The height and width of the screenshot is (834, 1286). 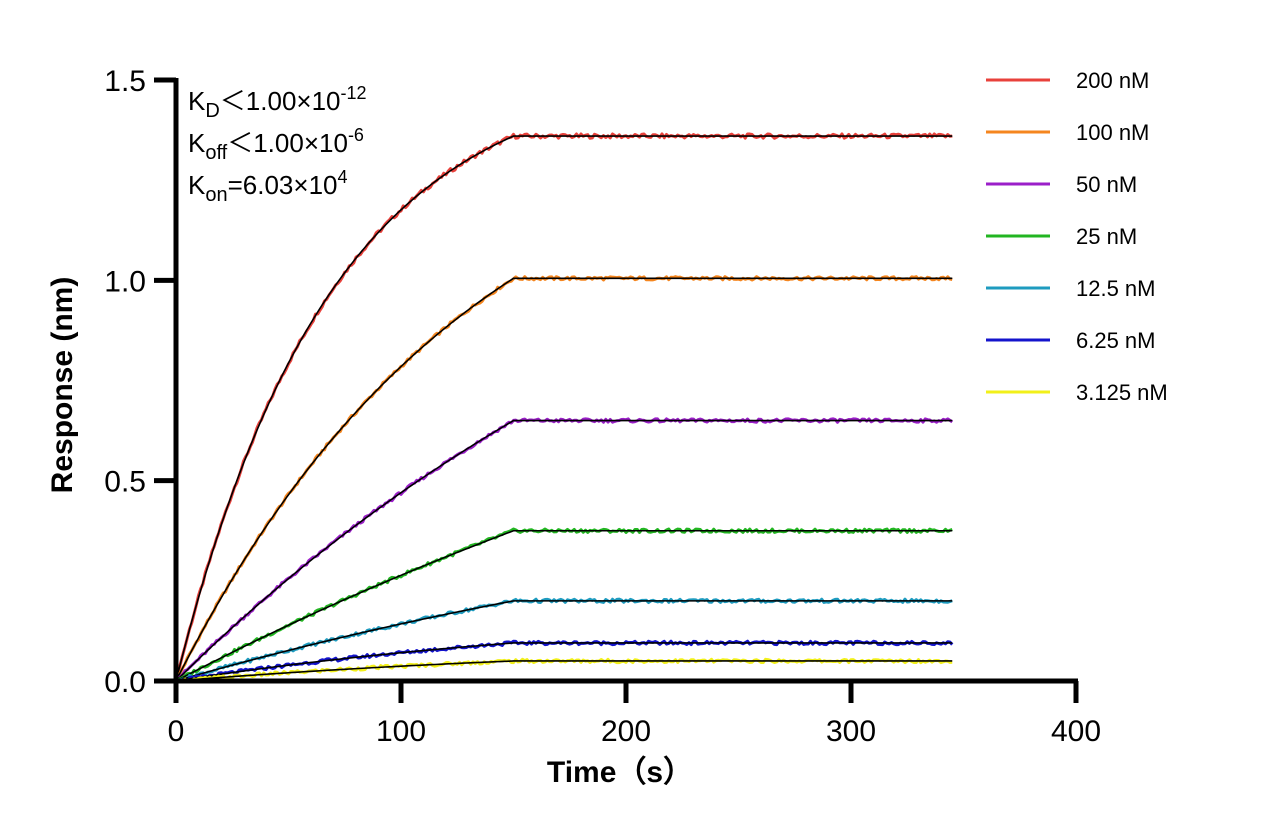 I want to click on x-tick-label: 200, so click(x=626, y=731).